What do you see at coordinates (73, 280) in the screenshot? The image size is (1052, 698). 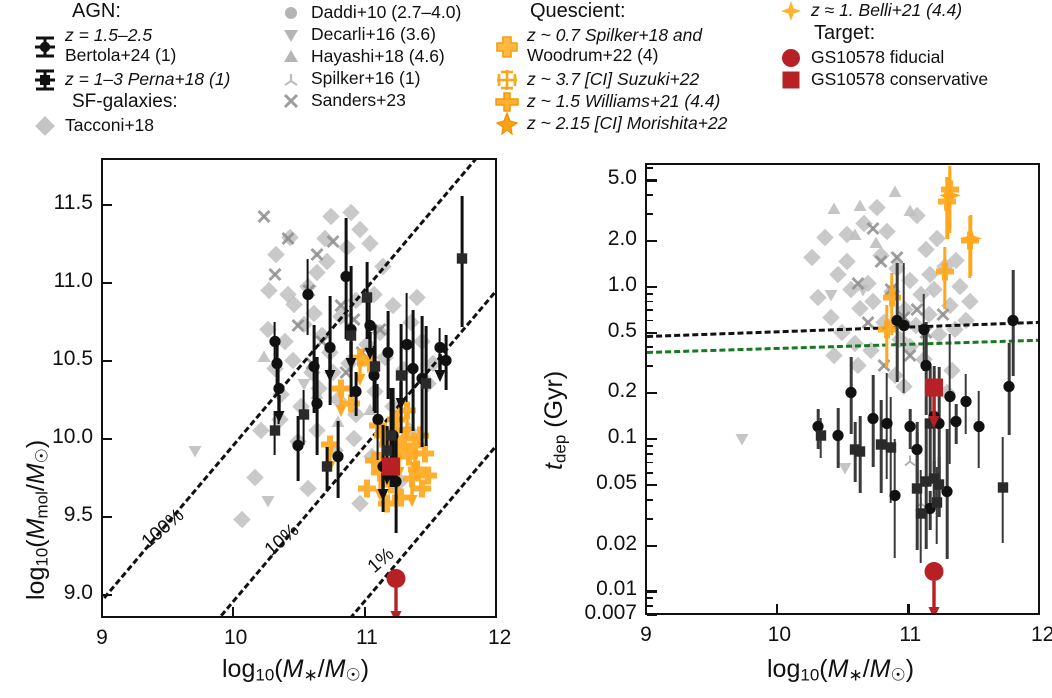 I see `left-y-ticklabel-4: 11.0` at bounding box center [73, 280].